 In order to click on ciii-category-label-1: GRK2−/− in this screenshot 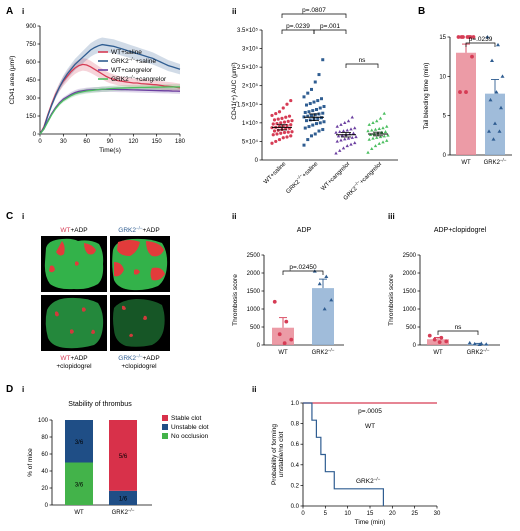, I will do `click(478, 352)`.